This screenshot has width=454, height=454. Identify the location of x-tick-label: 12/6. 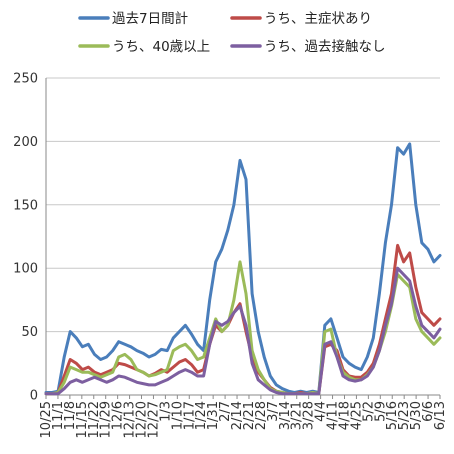
(118, 415).